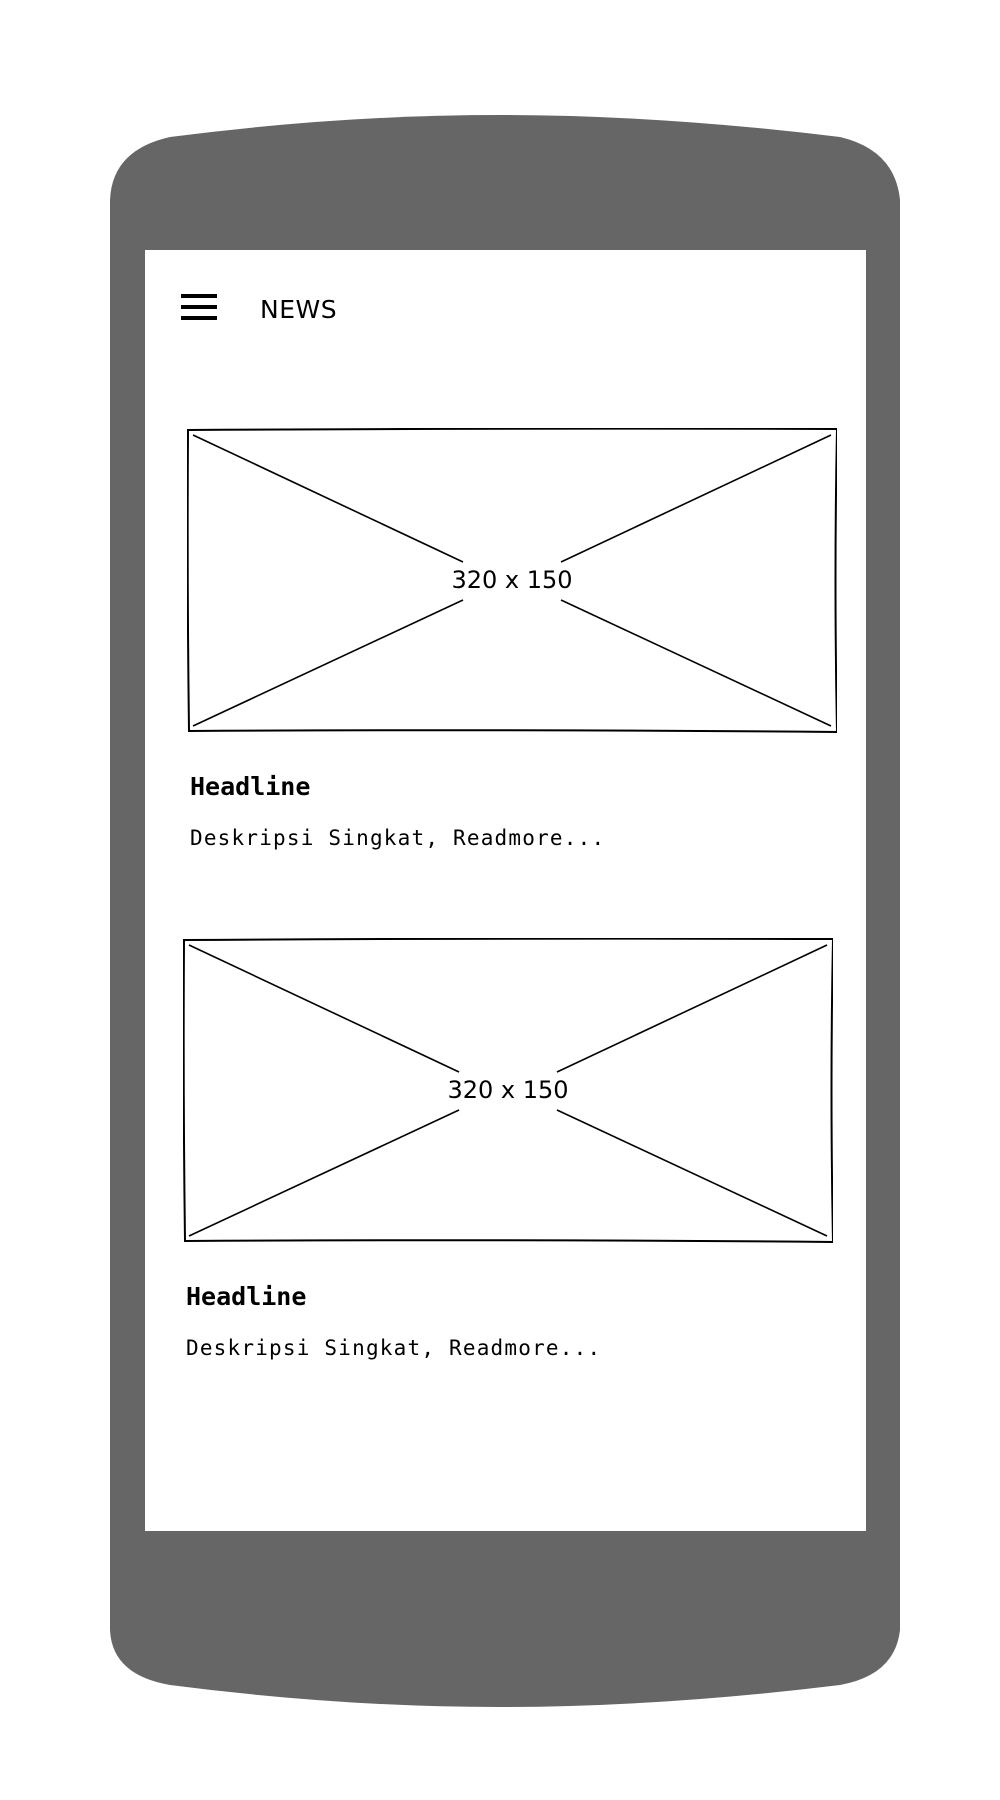  I want to click on hamburger-menu-icon, so click(199, 308).